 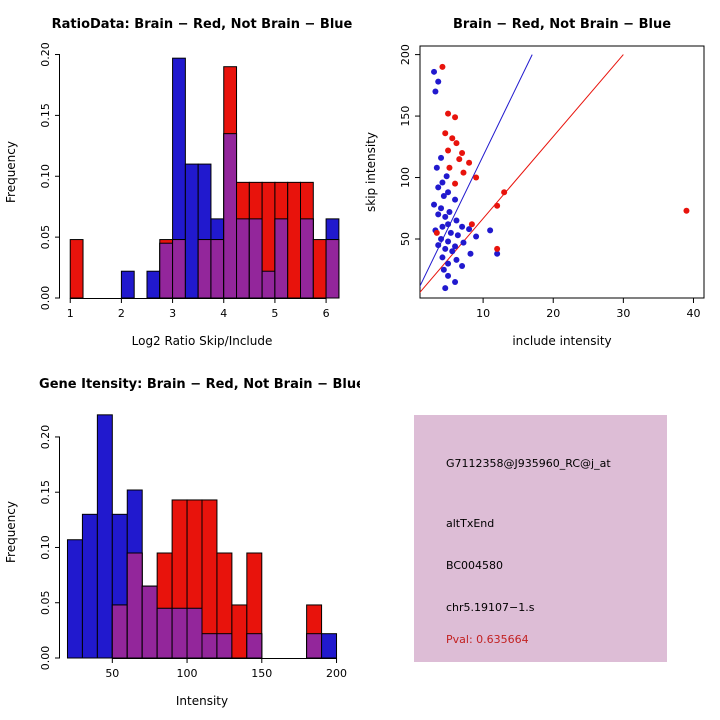 I want to click on svg-text: include intensity, so click(x=561, y=341).